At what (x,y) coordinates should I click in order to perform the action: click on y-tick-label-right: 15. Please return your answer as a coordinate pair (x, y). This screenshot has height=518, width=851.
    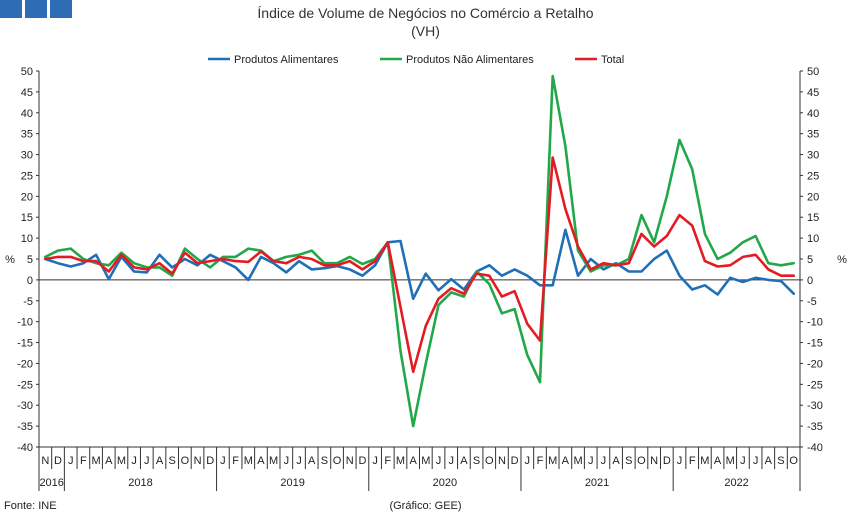
    Looking at the image, I should click on (813, 218).